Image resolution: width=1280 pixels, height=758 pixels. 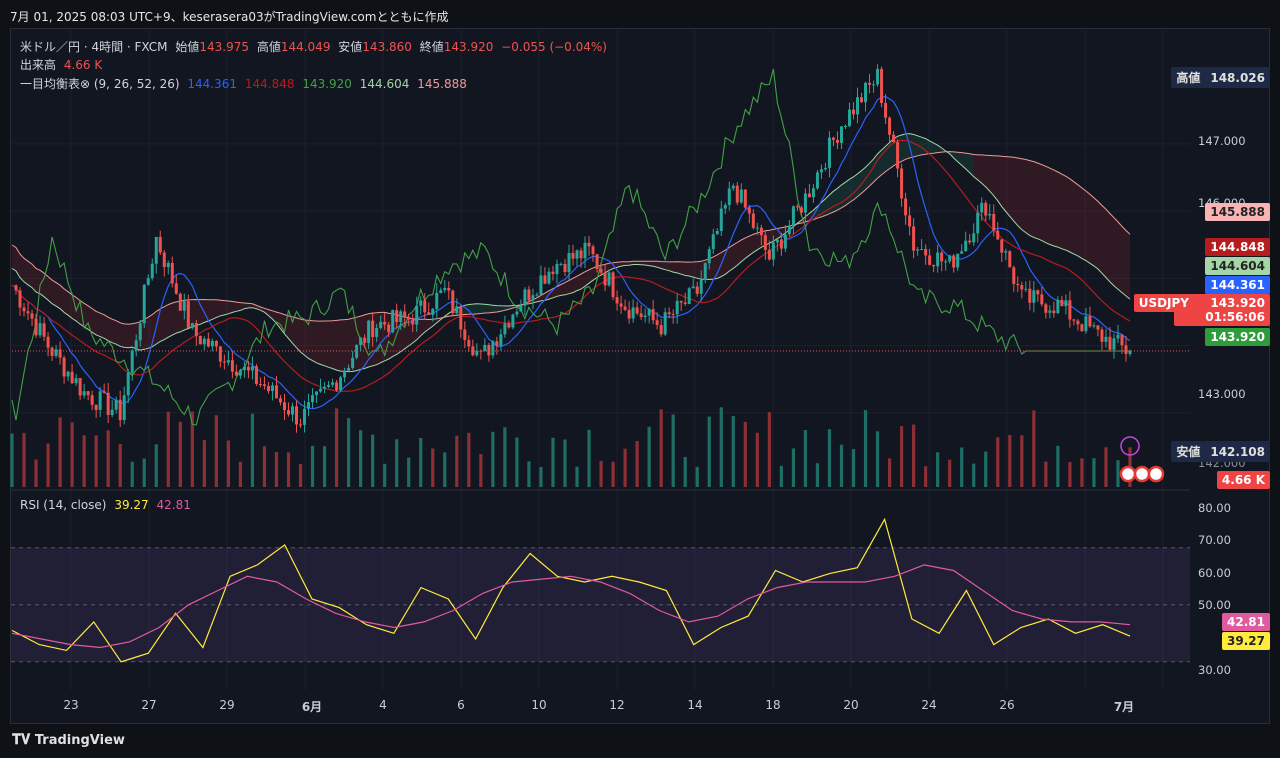 I want to click on symbol-title: 米ドル／円 · 4時間 · FXCM, so click(x=94, y=47).